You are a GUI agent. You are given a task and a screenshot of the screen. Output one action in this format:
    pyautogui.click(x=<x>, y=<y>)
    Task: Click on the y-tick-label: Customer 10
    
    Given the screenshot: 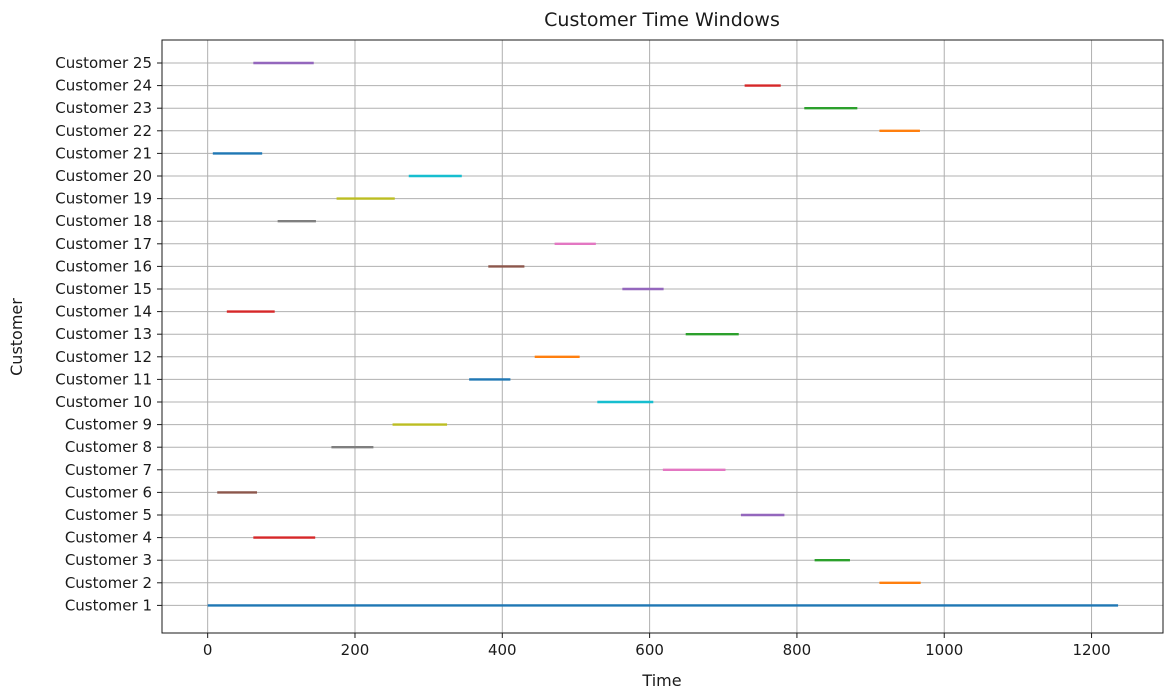 What is the action you would take?
    pyautogui.click(x=103, y=402)
    